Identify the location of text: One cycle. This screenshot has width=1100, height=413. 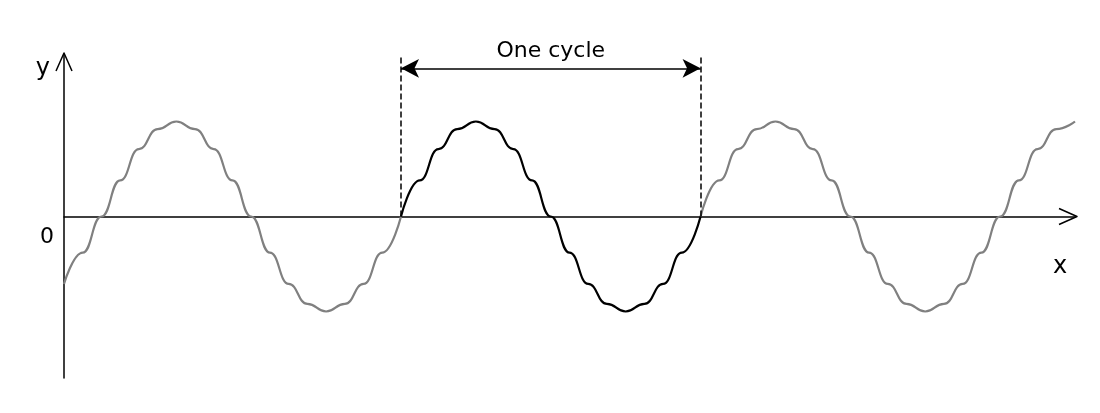
(551, 49).